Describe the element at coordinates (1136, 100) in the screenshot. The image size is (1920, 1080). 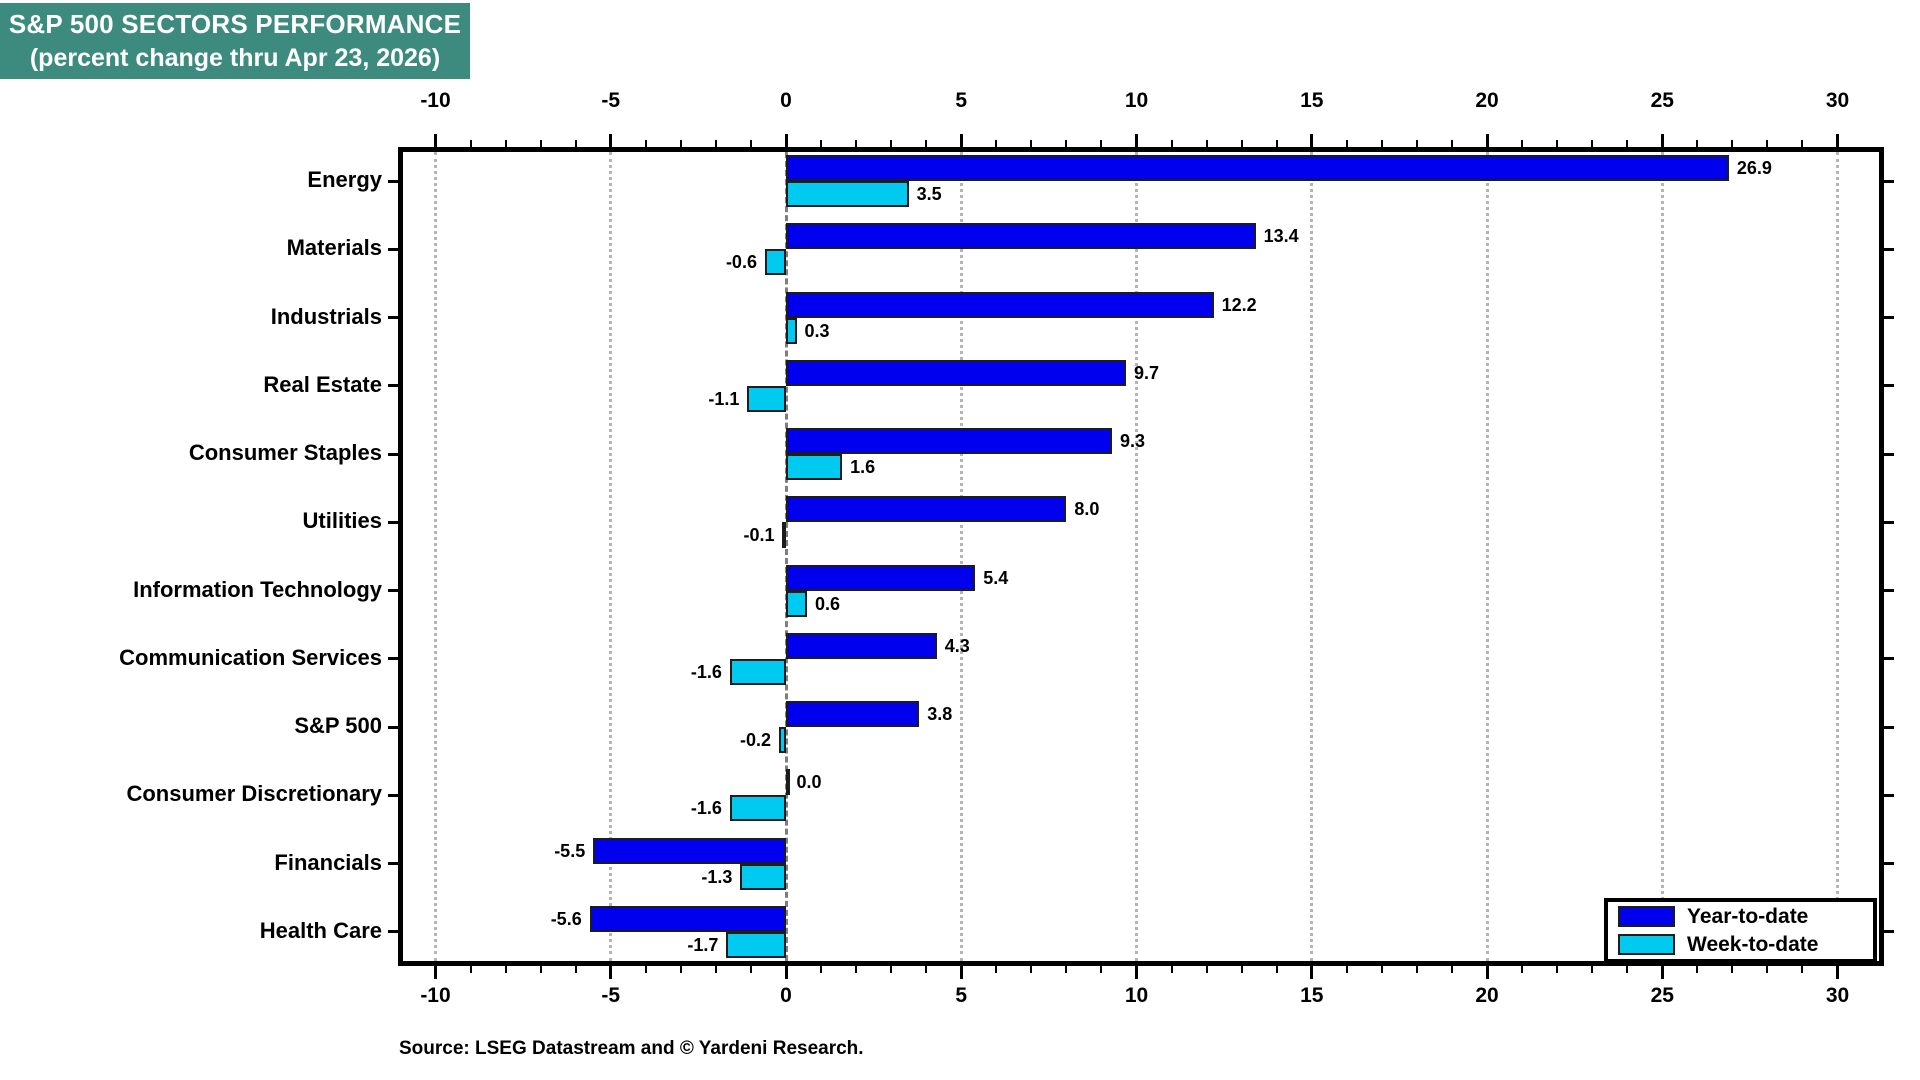
I see `x-axis-label-top: 10` at that location.